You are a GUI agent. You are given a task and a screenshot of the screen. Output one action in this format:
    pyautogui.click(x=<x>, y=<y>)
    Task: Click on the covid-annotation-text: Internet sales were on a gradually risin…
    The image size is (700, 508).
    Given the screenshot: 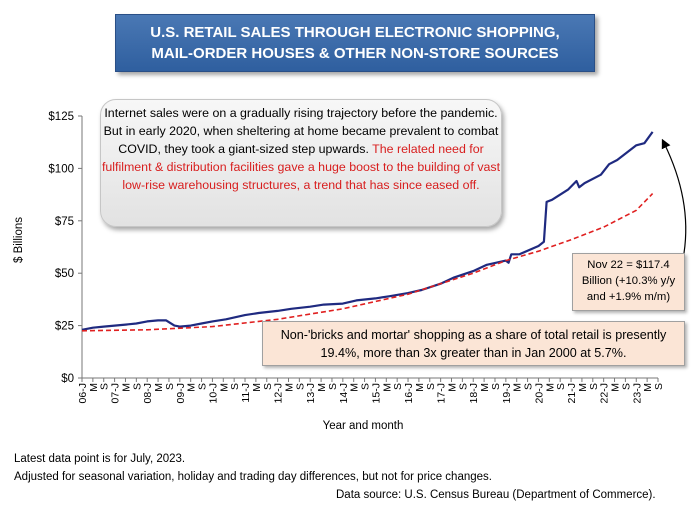 What is the action you would take?
    pyautogui.click(x=301, y=131)
    